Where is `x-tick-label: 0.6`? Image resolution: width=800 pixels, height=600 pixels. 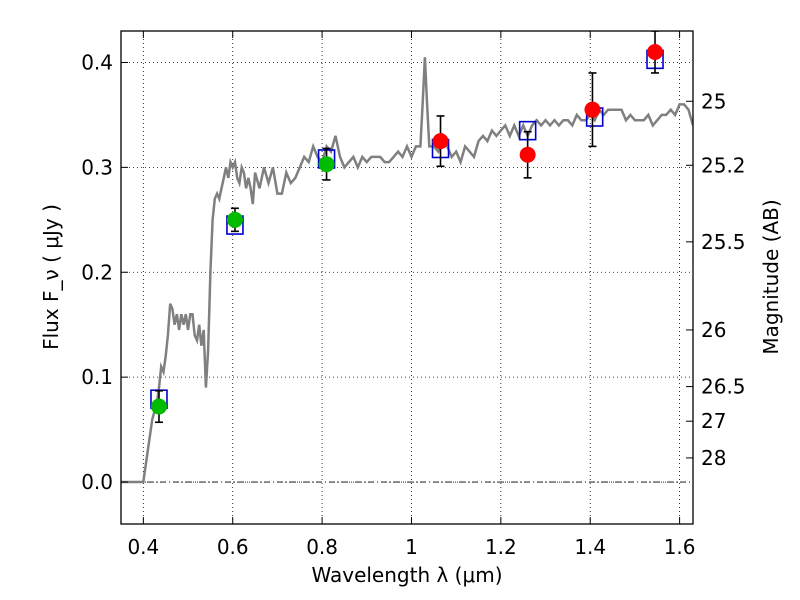 x-tick-label: 0.6 is located at coordinates (233, 547).